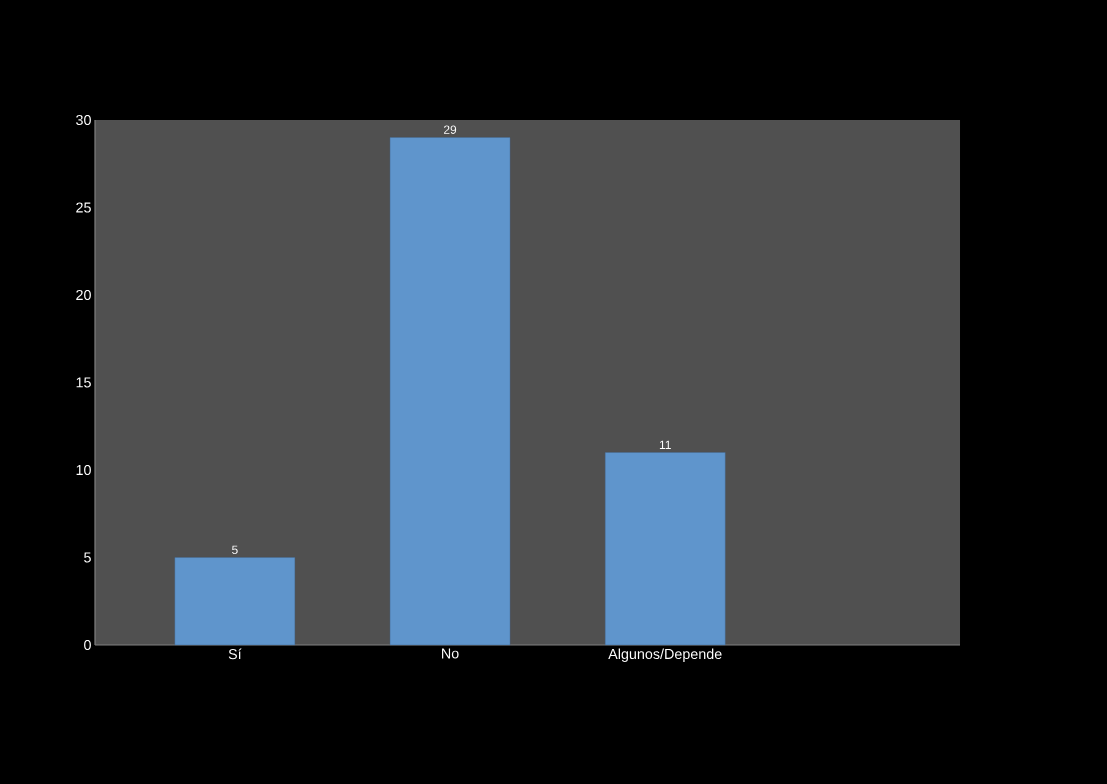  Describe the element at coordinates (665, 655) in the screenshot. I see `x-tick-label: Algunos/Depende` at that location.